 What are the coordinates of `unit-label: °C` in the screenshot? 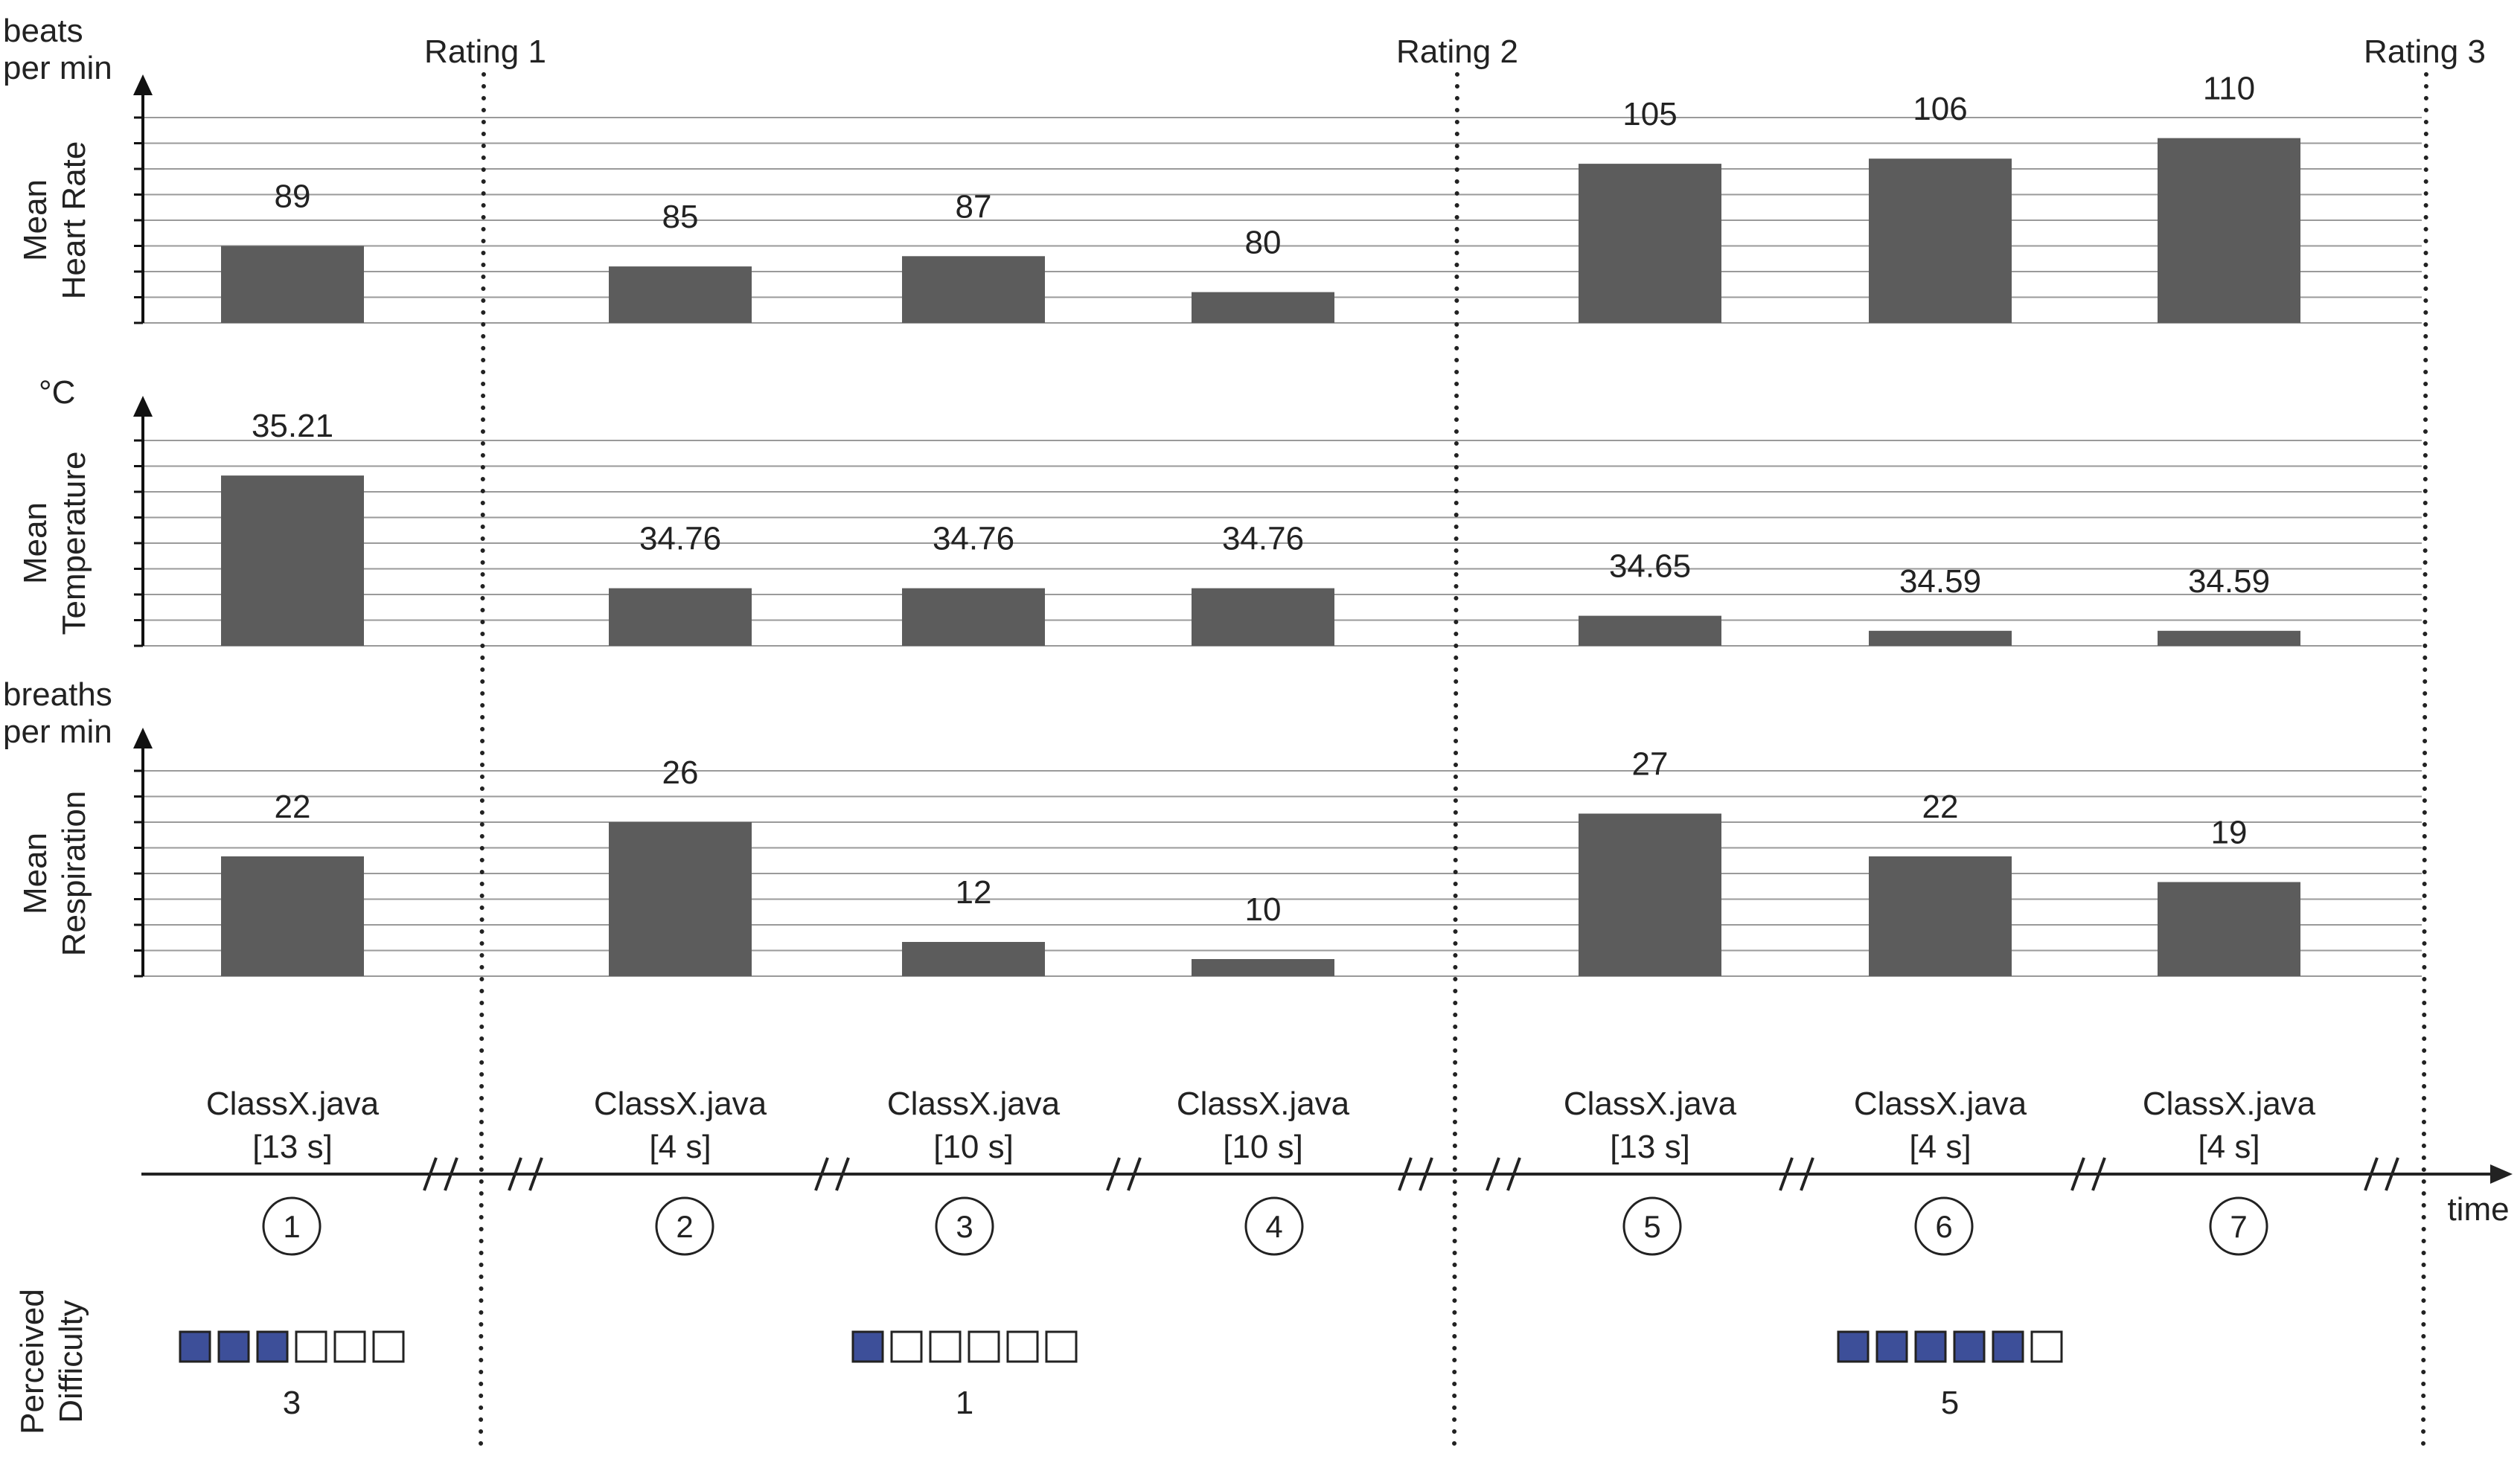 It's located at (57, 392).